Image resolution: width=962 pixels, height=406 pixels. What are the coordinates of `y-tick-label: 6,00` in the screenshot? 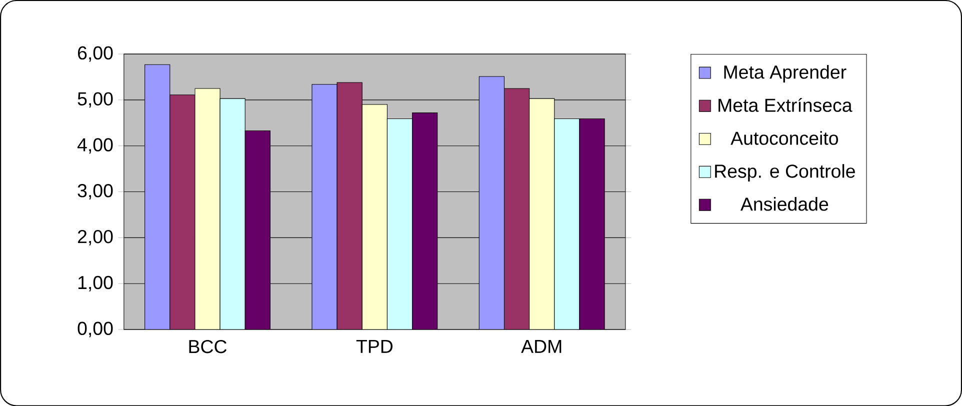 It's located at (95, 54).